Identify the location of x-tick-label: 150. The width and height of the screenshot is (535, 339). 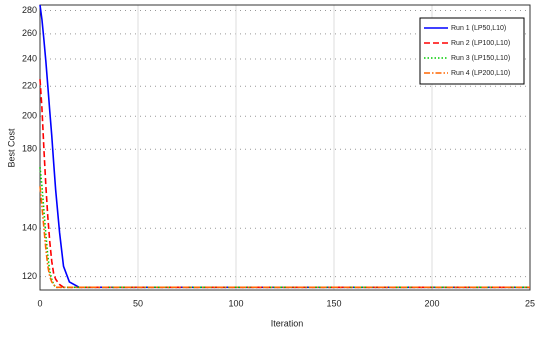
(333, 303).